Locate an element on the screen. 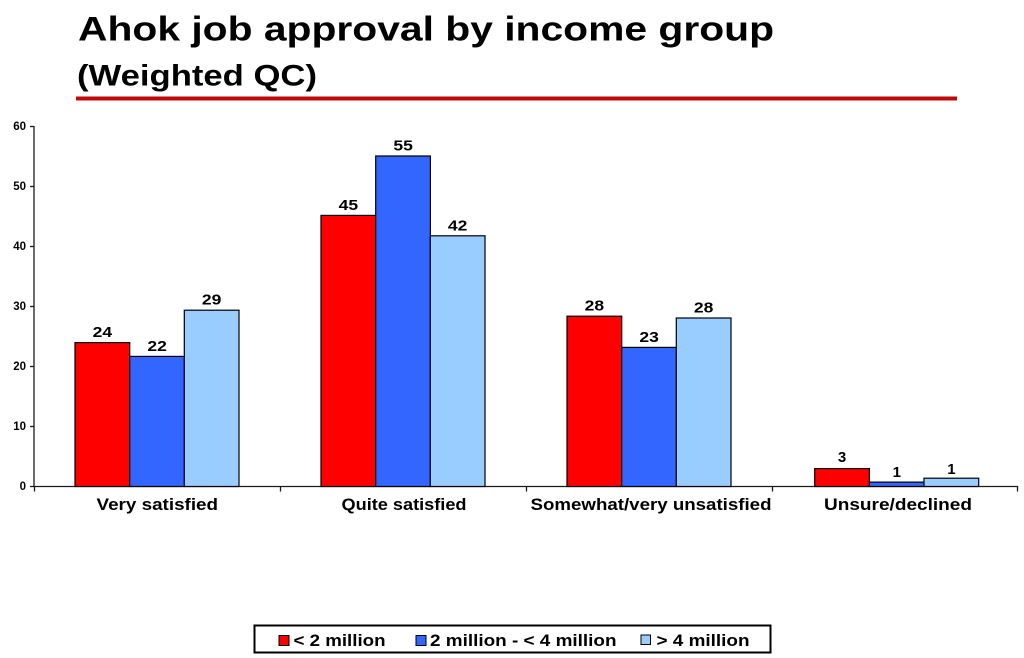  svg-text: 60 is located at coordinates (19, 127).